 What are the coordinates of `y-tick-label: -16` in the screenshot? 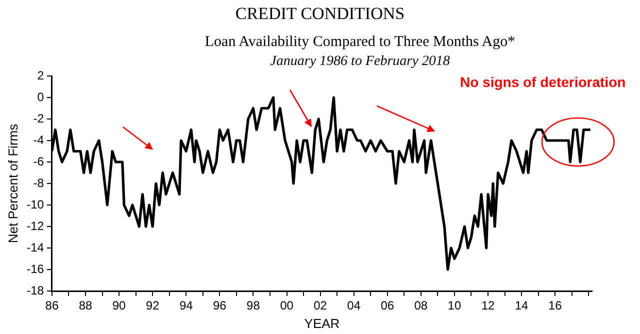 It's located at (35, 269).